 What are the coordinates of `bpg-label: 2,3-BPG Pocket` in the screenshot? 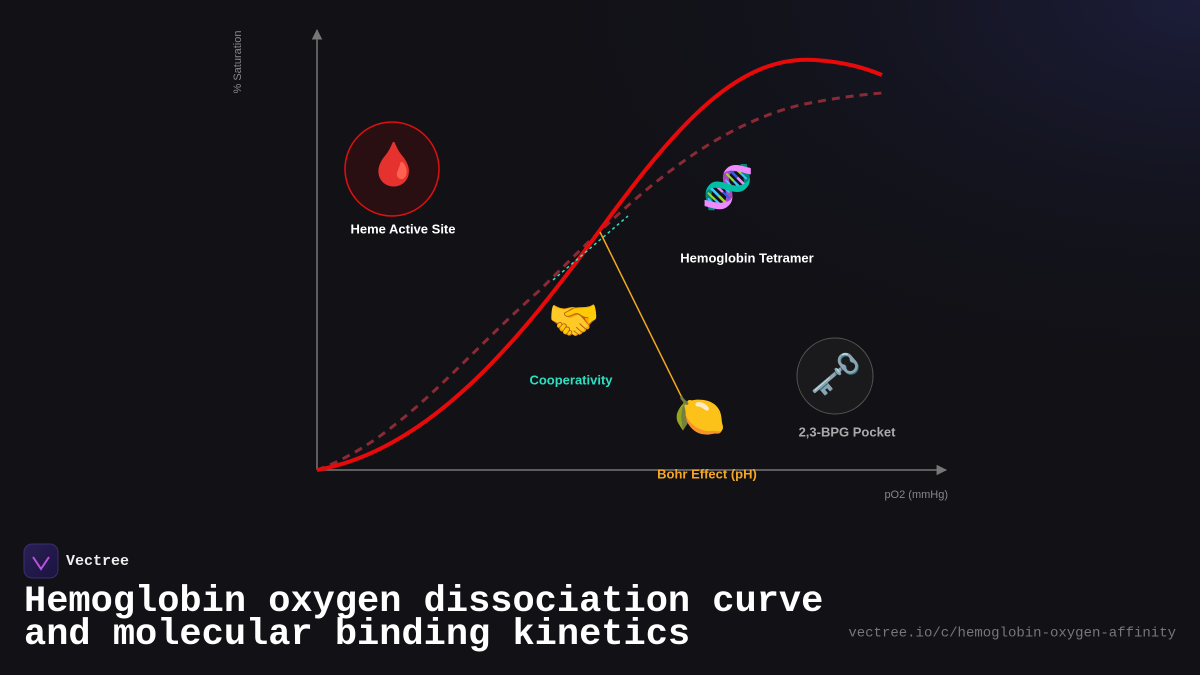 It's located at (847, 431).